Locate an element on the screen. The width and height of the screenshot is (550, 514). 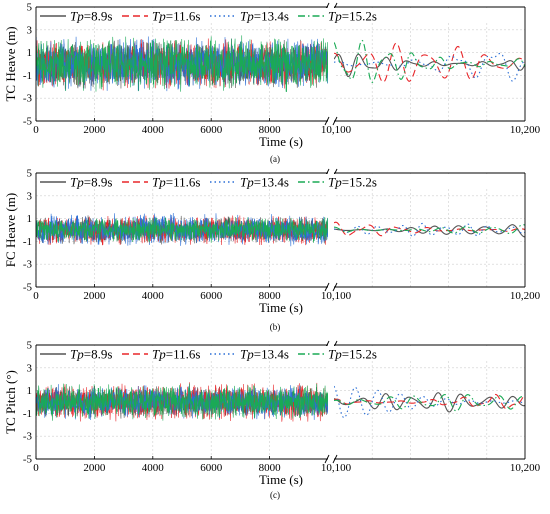
series-line-1-right is located at coordinates (429, 62).